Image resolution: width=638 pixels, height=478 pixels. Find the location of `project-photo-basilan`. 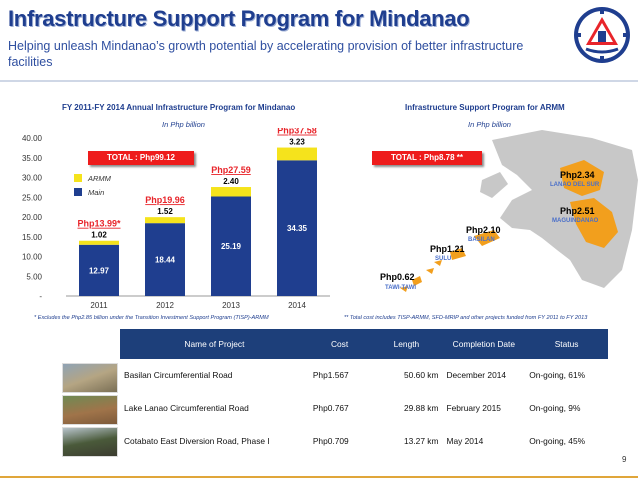

project-photo-basilan is located at coordinates (90, 378).